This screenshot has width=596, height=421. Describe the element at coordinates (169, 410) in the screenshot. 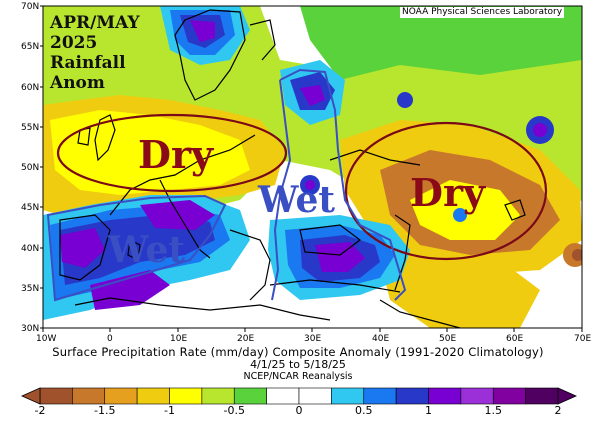

I see `colorbar-tick-label: -1` at that location.